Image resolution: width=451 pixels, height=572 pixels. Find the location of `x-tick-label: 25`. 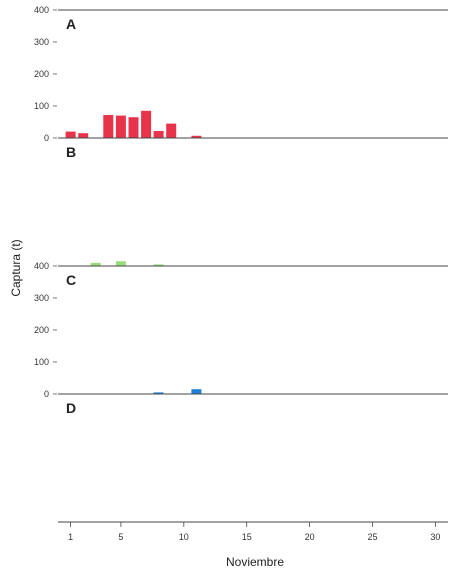

x-tick-label: 25 is located at coordinates (373, 537).